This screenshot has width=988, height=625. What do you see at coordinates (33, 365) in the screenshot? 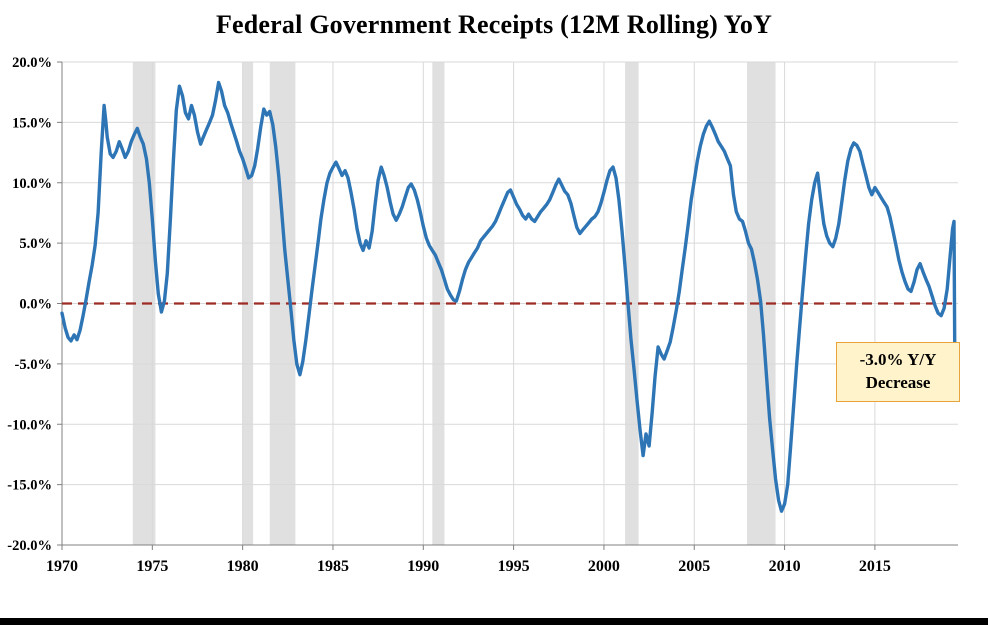
I see `y-tick-label: -5.0%` at bounding box center [33, 365].